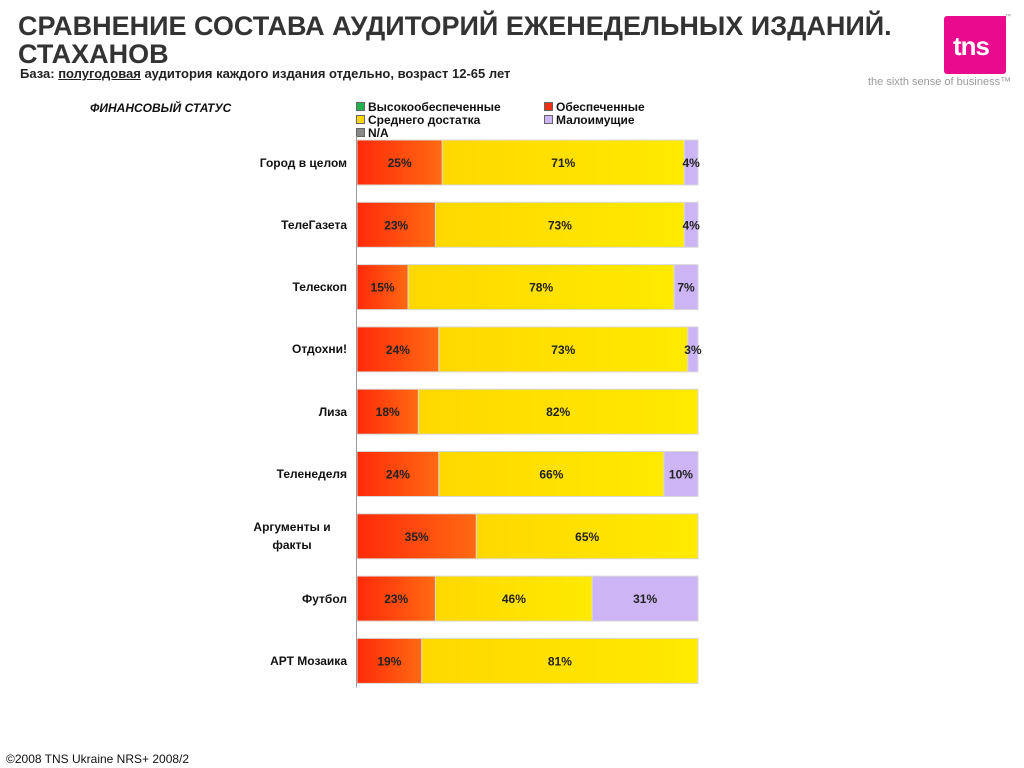 Image resolution: width=1024 pixels, height=768 pixels. Describe the element at coordinates (1008, 17) in the screenshot. I see `logo-trademark: ™` at that location.